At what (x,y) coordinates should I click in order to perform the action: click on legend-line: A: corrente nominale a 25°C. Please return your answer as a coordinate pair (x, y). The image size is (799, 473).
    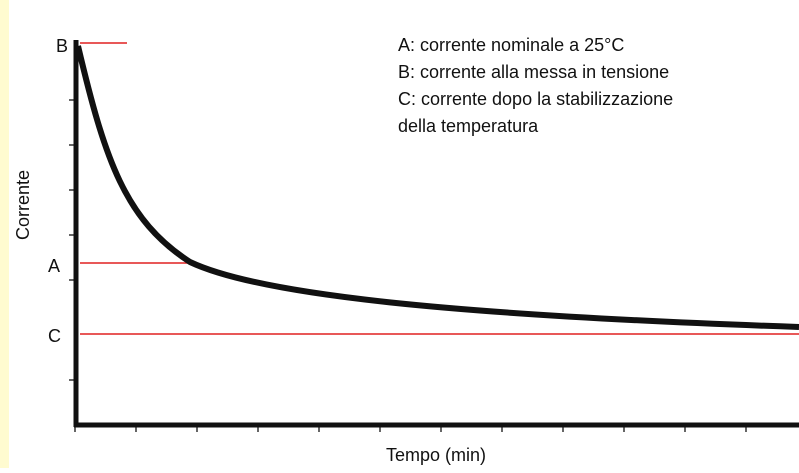
    Looking at the image, I should click on (511, 45).